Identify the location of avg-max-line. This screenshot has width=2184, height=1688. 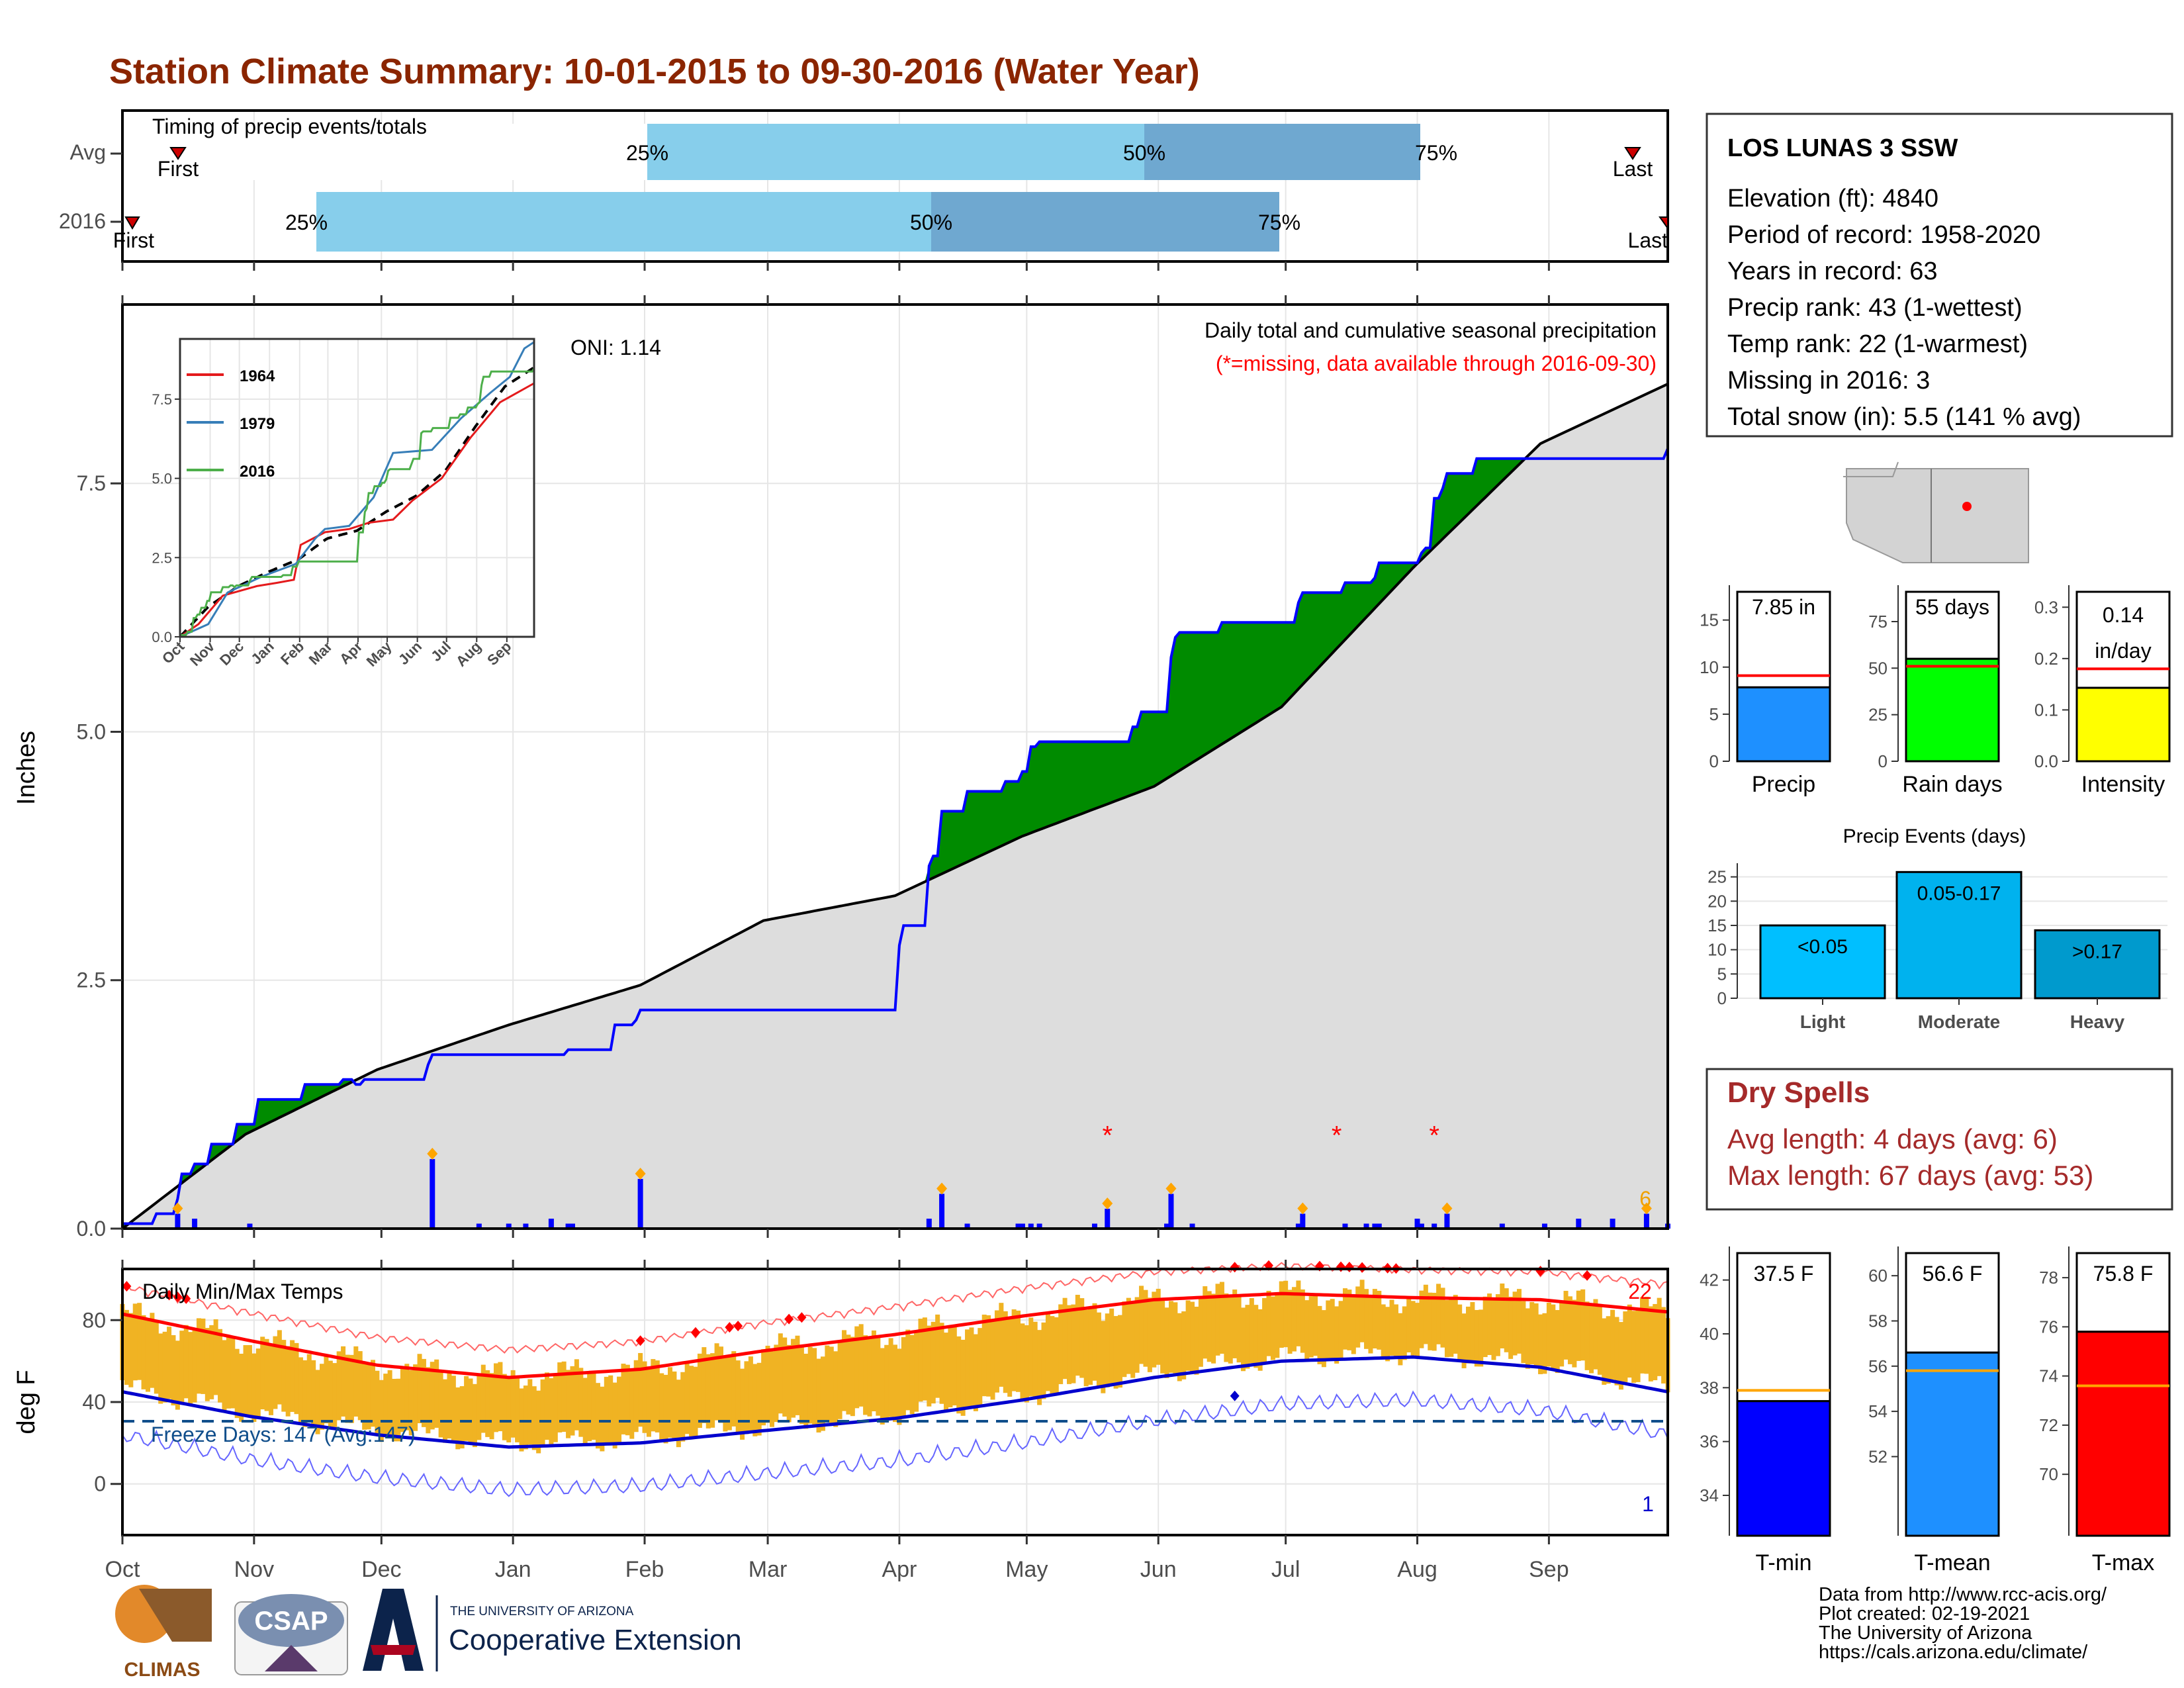
(895, 1335).